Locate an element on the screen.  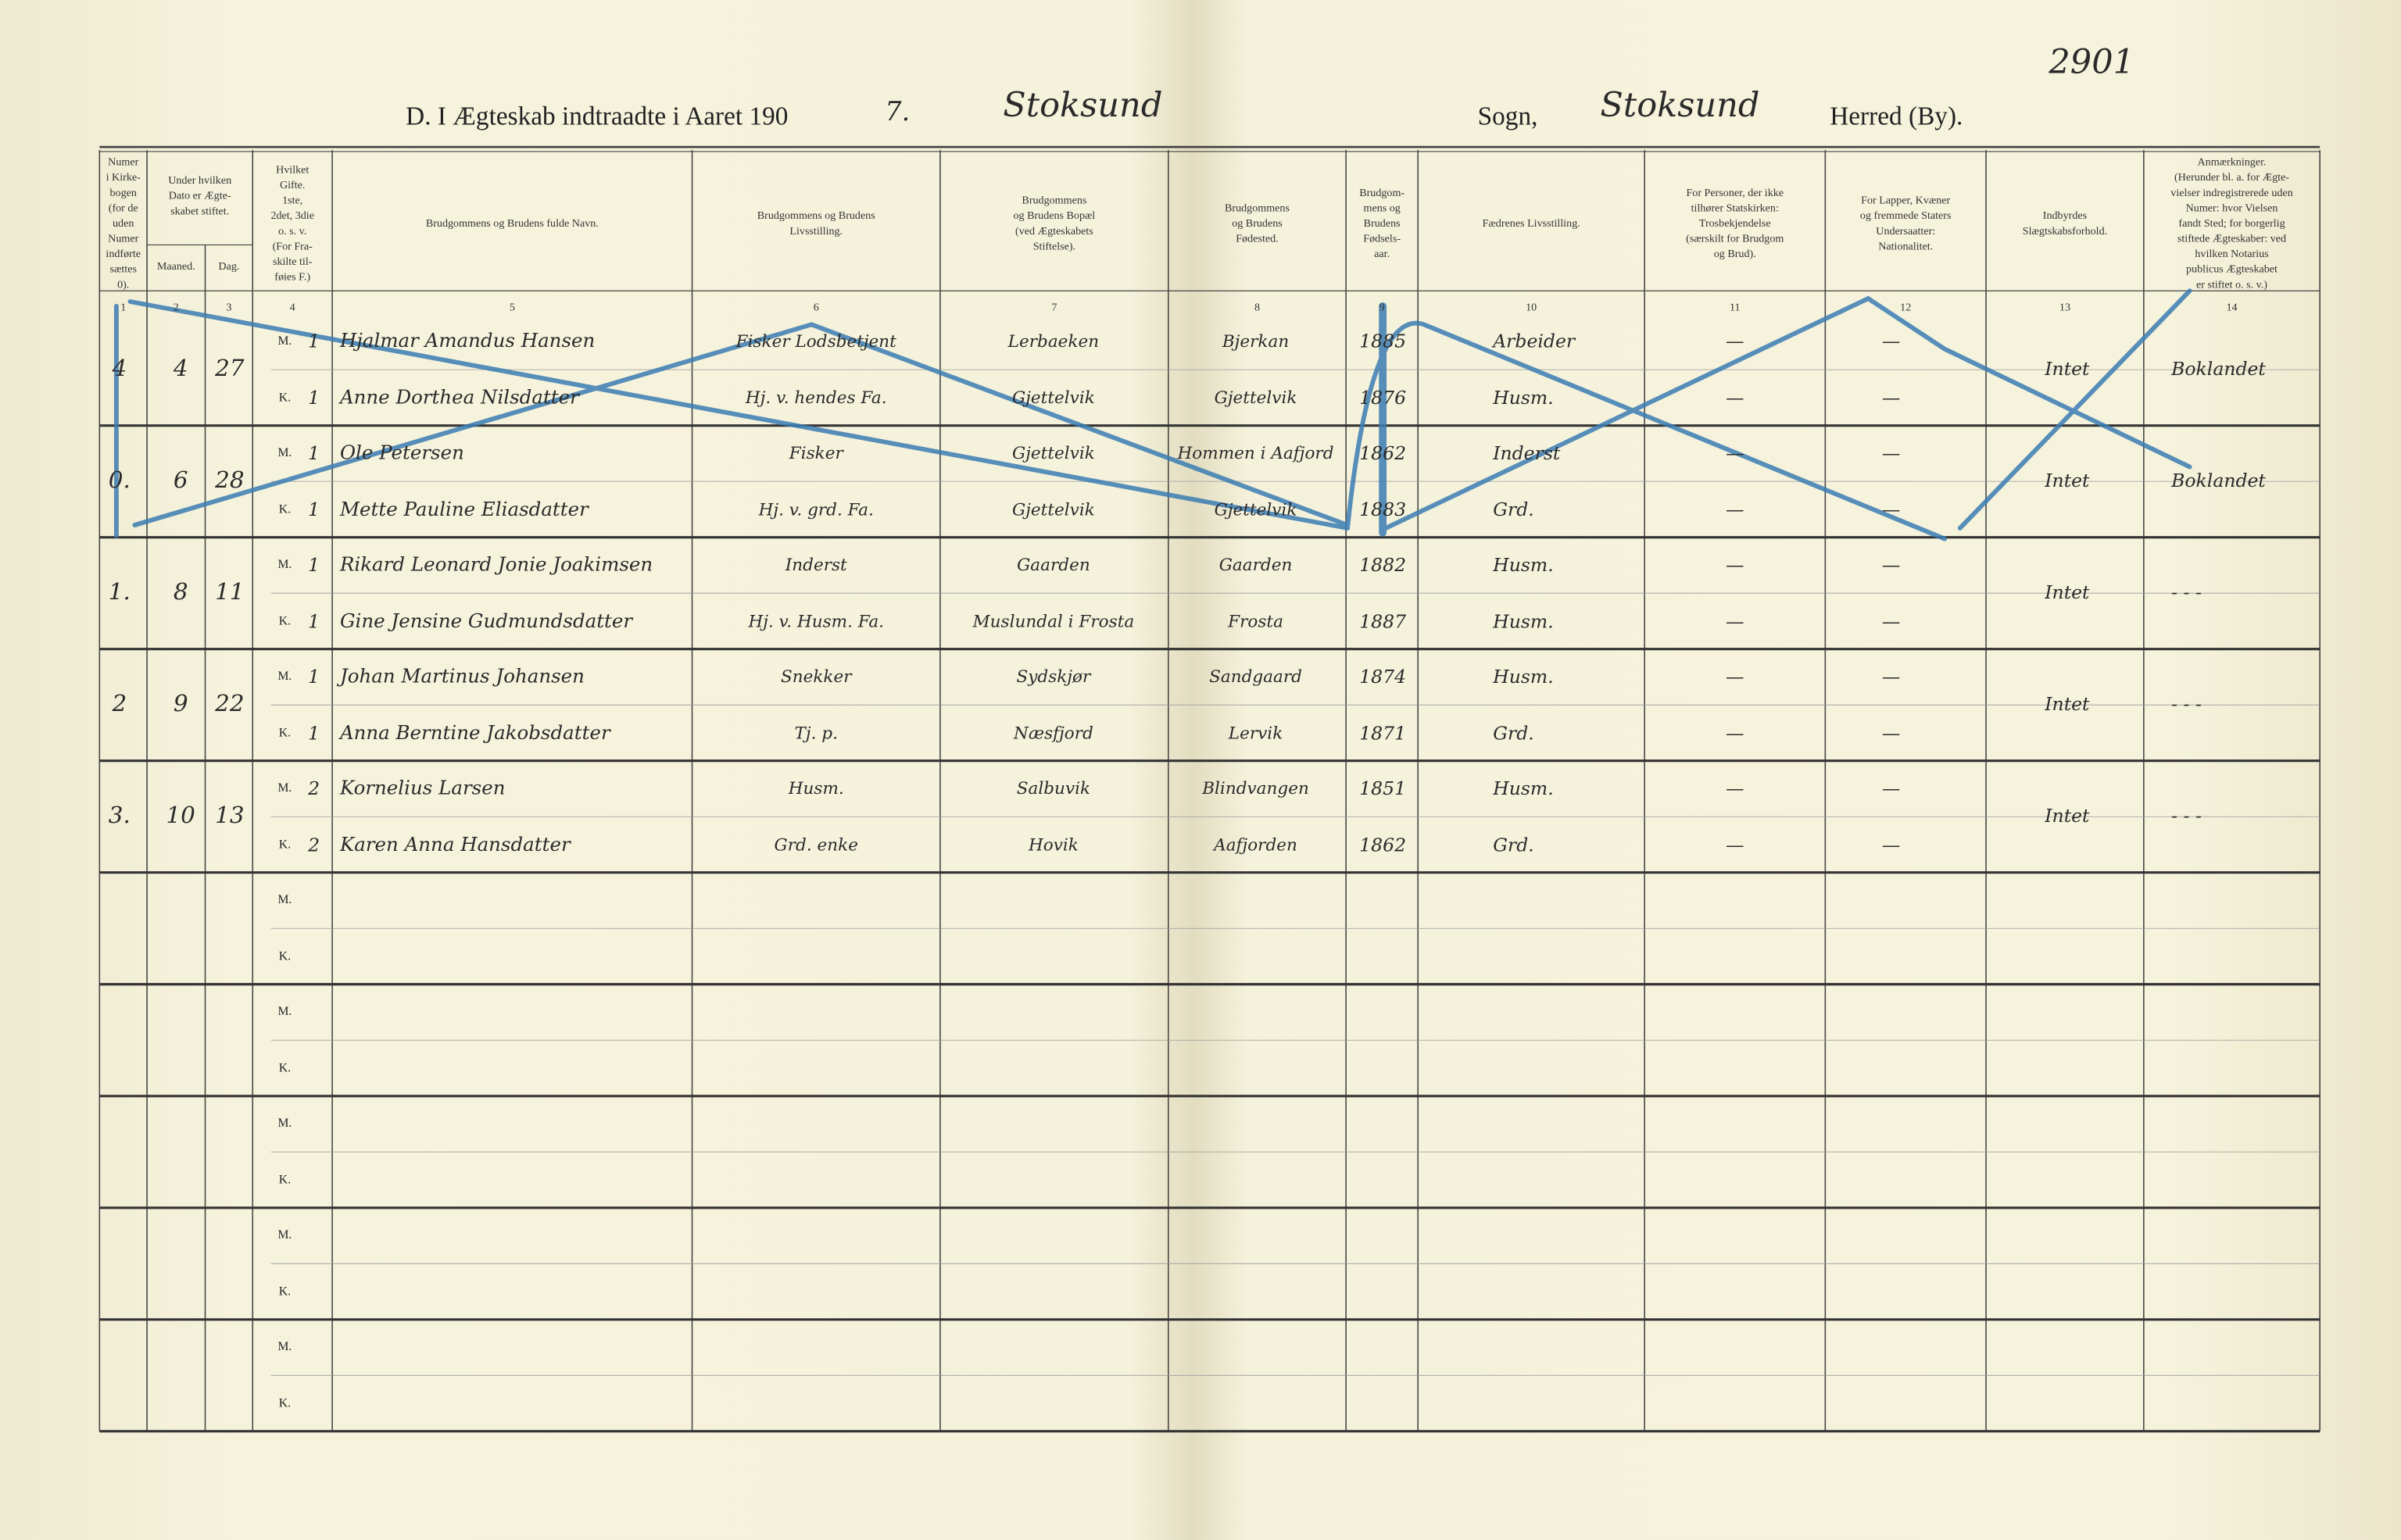
groom-name: Rikard Leonard Jonie Joakimsen is located at coordinates (496, 564).